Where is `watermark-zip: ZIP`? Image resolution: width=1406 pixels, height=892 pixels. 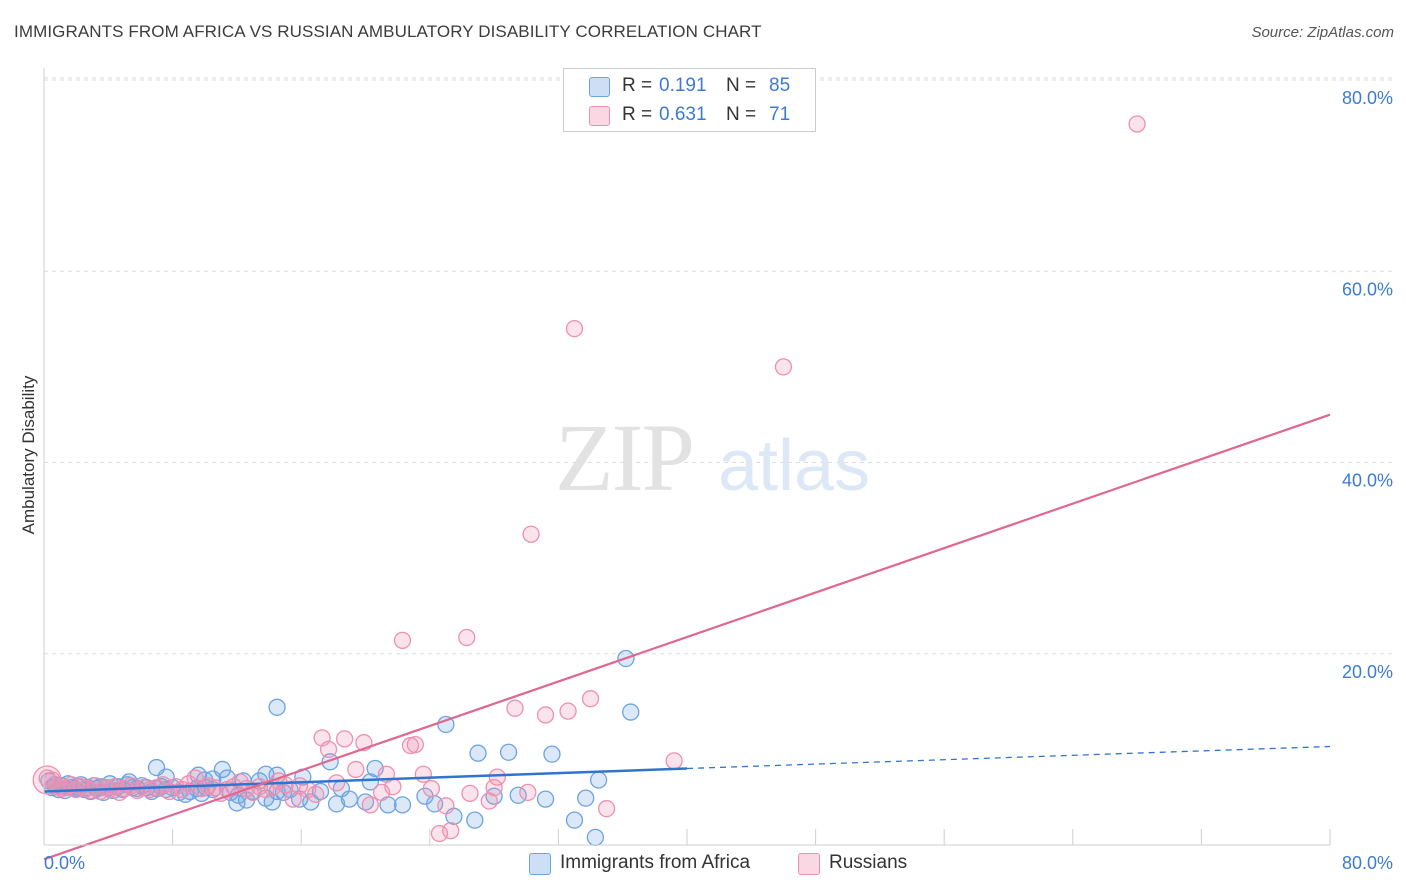
watermark-zip: ZIP is located at coordinates (624, 457).